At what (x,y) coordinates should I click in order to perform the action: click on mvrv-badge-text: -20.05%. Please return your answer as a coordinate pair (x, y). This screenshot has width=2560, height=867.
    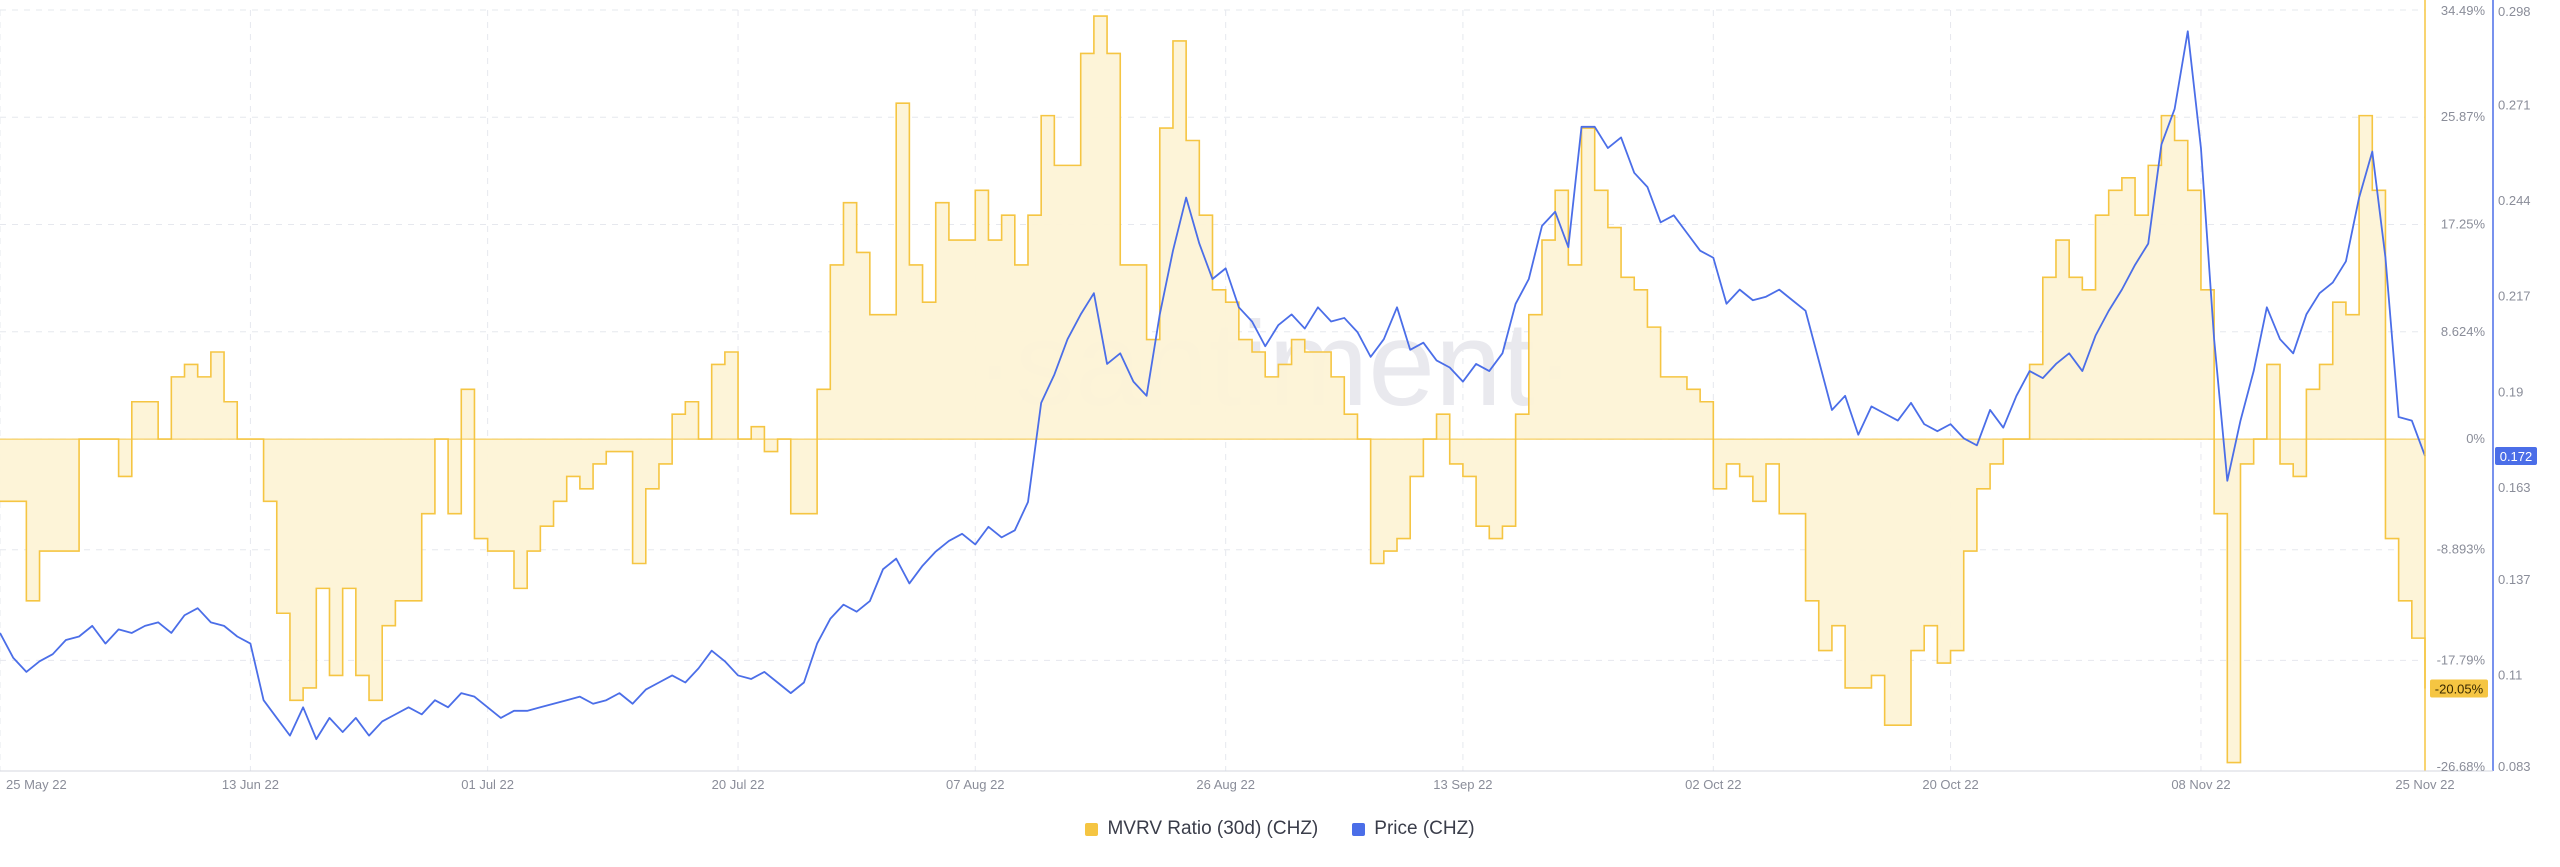
    Looking at the image, I should click on (2459, 689).